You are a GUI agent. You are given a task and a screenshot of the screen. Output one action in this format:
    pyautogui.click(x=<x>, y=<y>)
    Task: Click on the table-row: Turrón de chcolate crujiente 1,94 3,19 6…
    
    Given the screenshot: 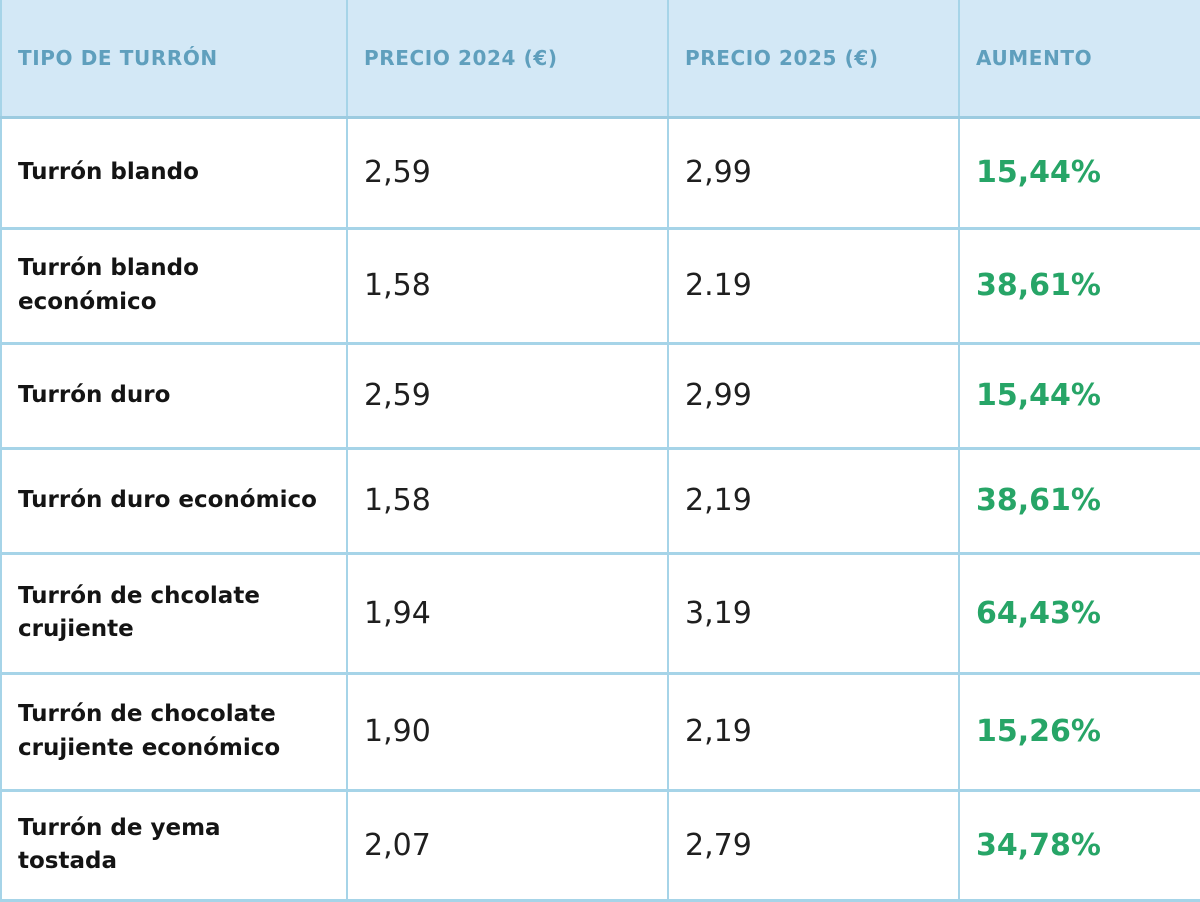 What is the action you would take?
    pyautogui.click(x=600, y=614)
    